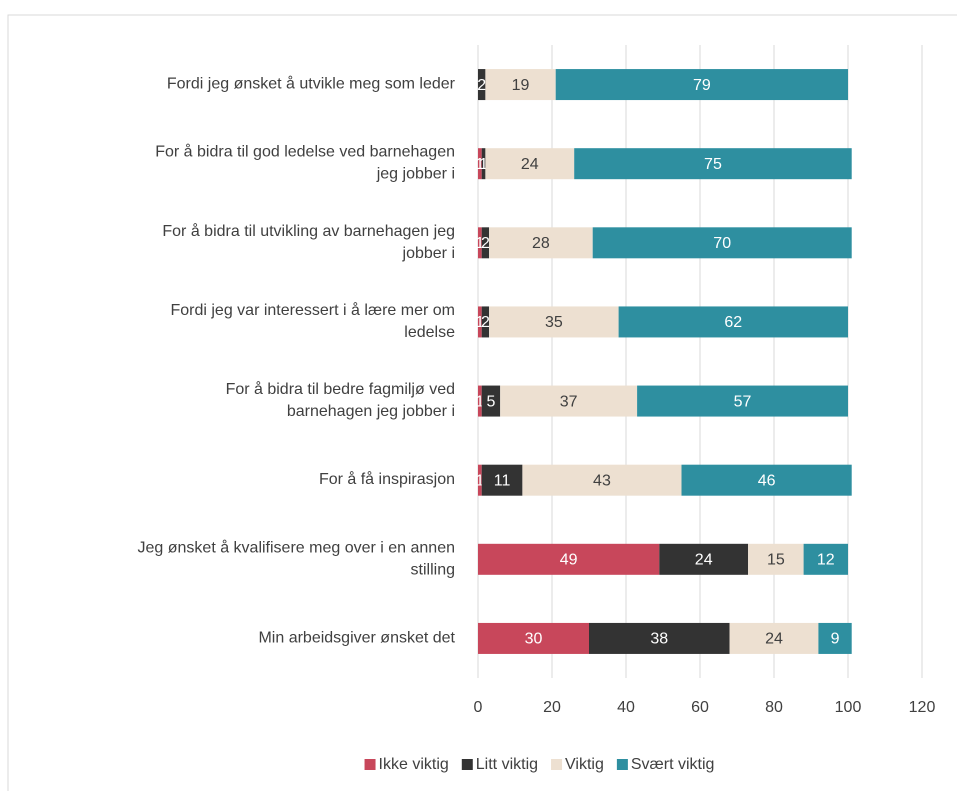  I want to click on data-label: 37, so click(569, 401).